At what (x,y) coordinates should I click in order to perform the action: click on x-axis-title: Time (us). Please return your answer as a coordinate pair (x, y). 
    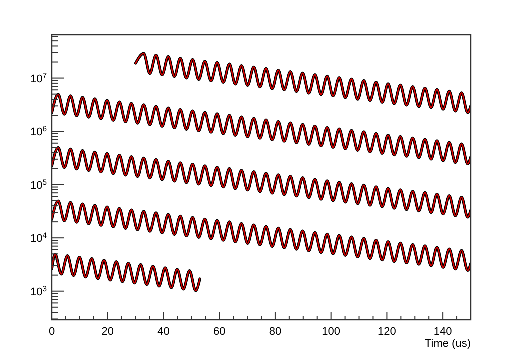
    Looking at the image, I should click on (447, 344).